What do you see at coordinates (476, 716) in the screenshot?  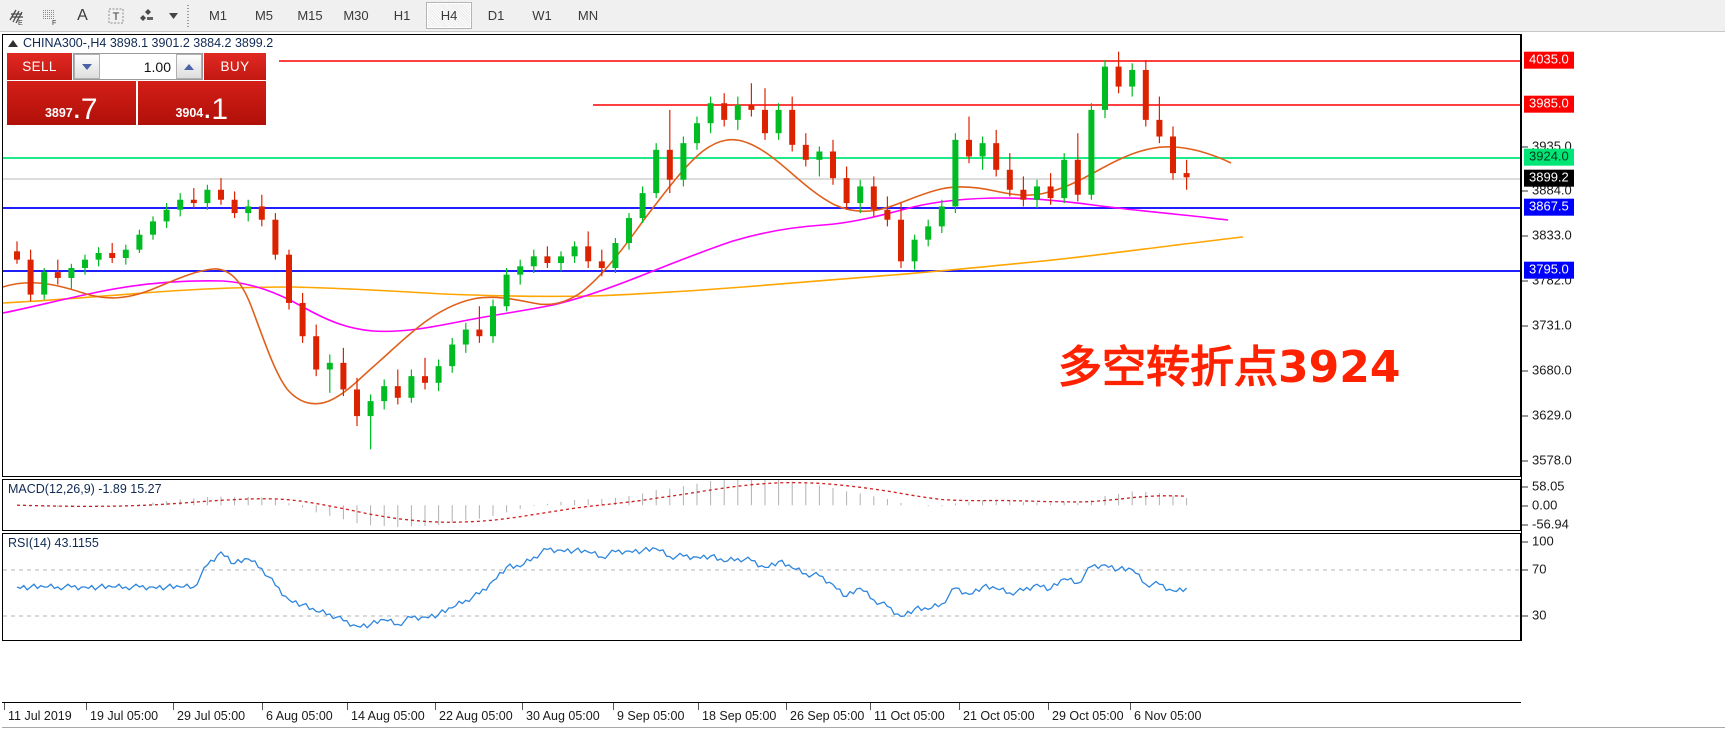 I see `time-label: 22 Aug 05:00` at bounding box center [476, 716].